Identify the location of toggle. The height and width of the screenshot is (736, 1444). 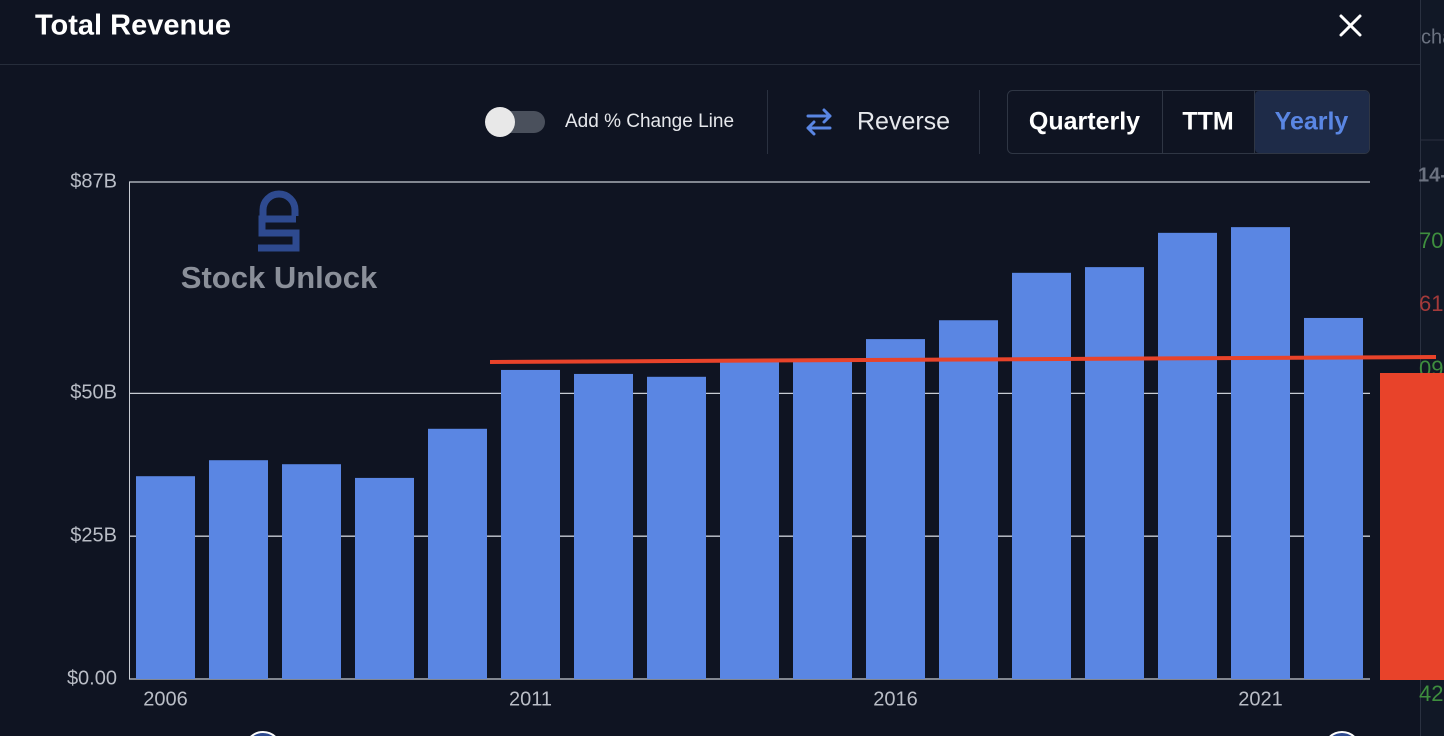
(515, 122).